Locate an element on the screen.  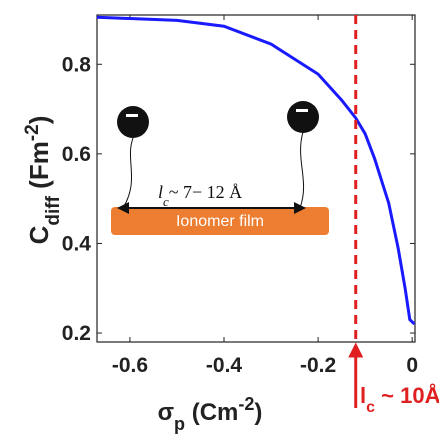
x-tick-label: -0.2 is located at coordinates (318, 365).